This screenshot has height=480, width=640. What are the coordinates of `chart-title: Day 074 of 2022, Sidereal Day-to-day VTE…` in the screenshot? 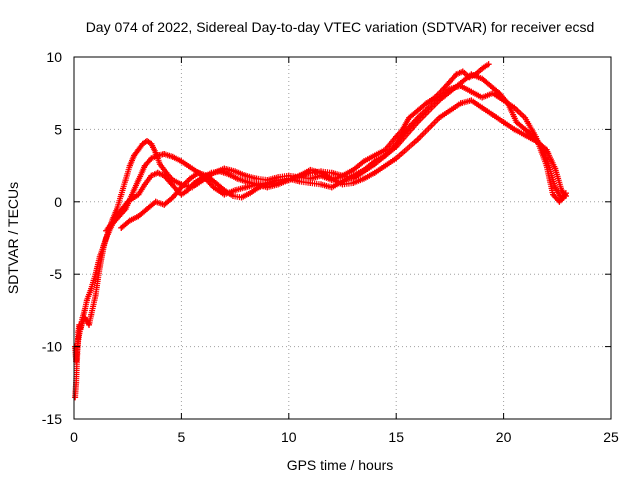 It's located at (340, 27).